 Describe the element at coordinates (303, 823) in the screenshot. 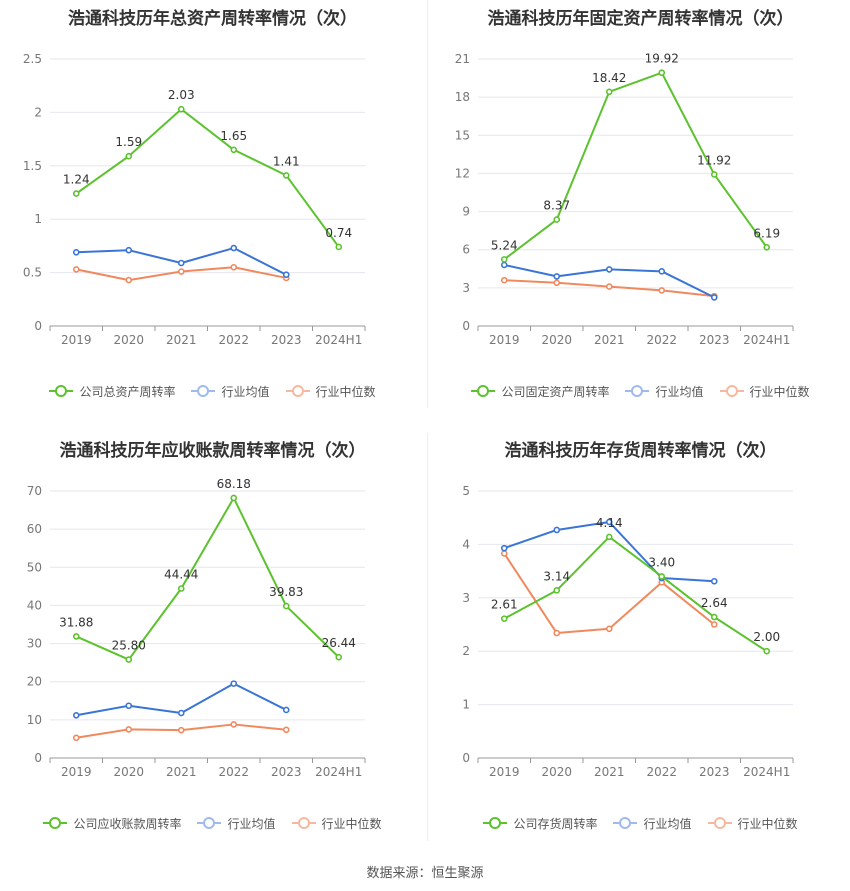

I see `legend-median-marker` at that location.